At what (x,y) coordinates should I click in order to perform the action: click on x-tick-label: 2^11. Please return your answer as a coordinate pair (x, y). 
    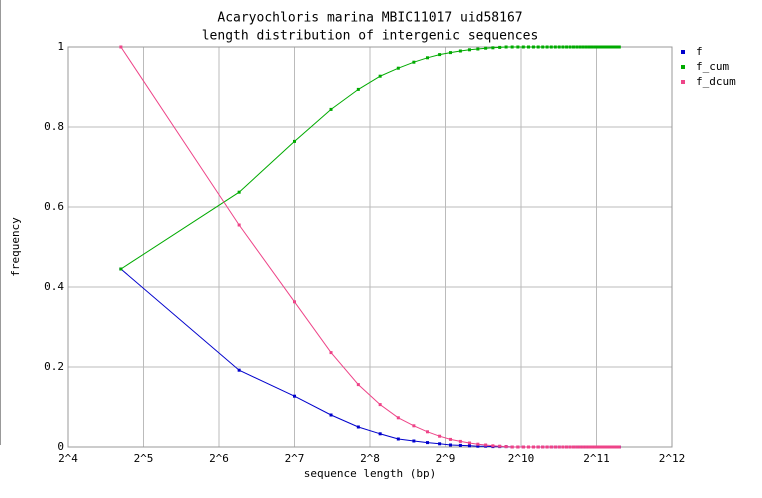
    Looking at the image, I should click on (596, 458).